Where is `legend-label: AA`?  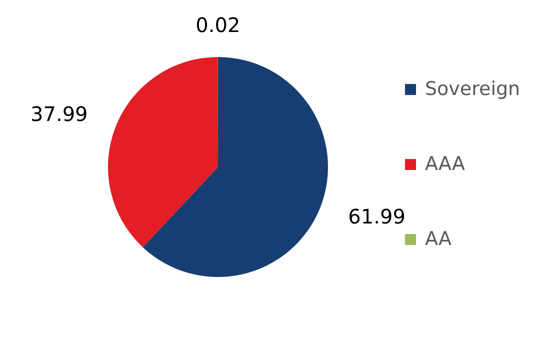 legend-label: AA is located at coordinates (438, 239).